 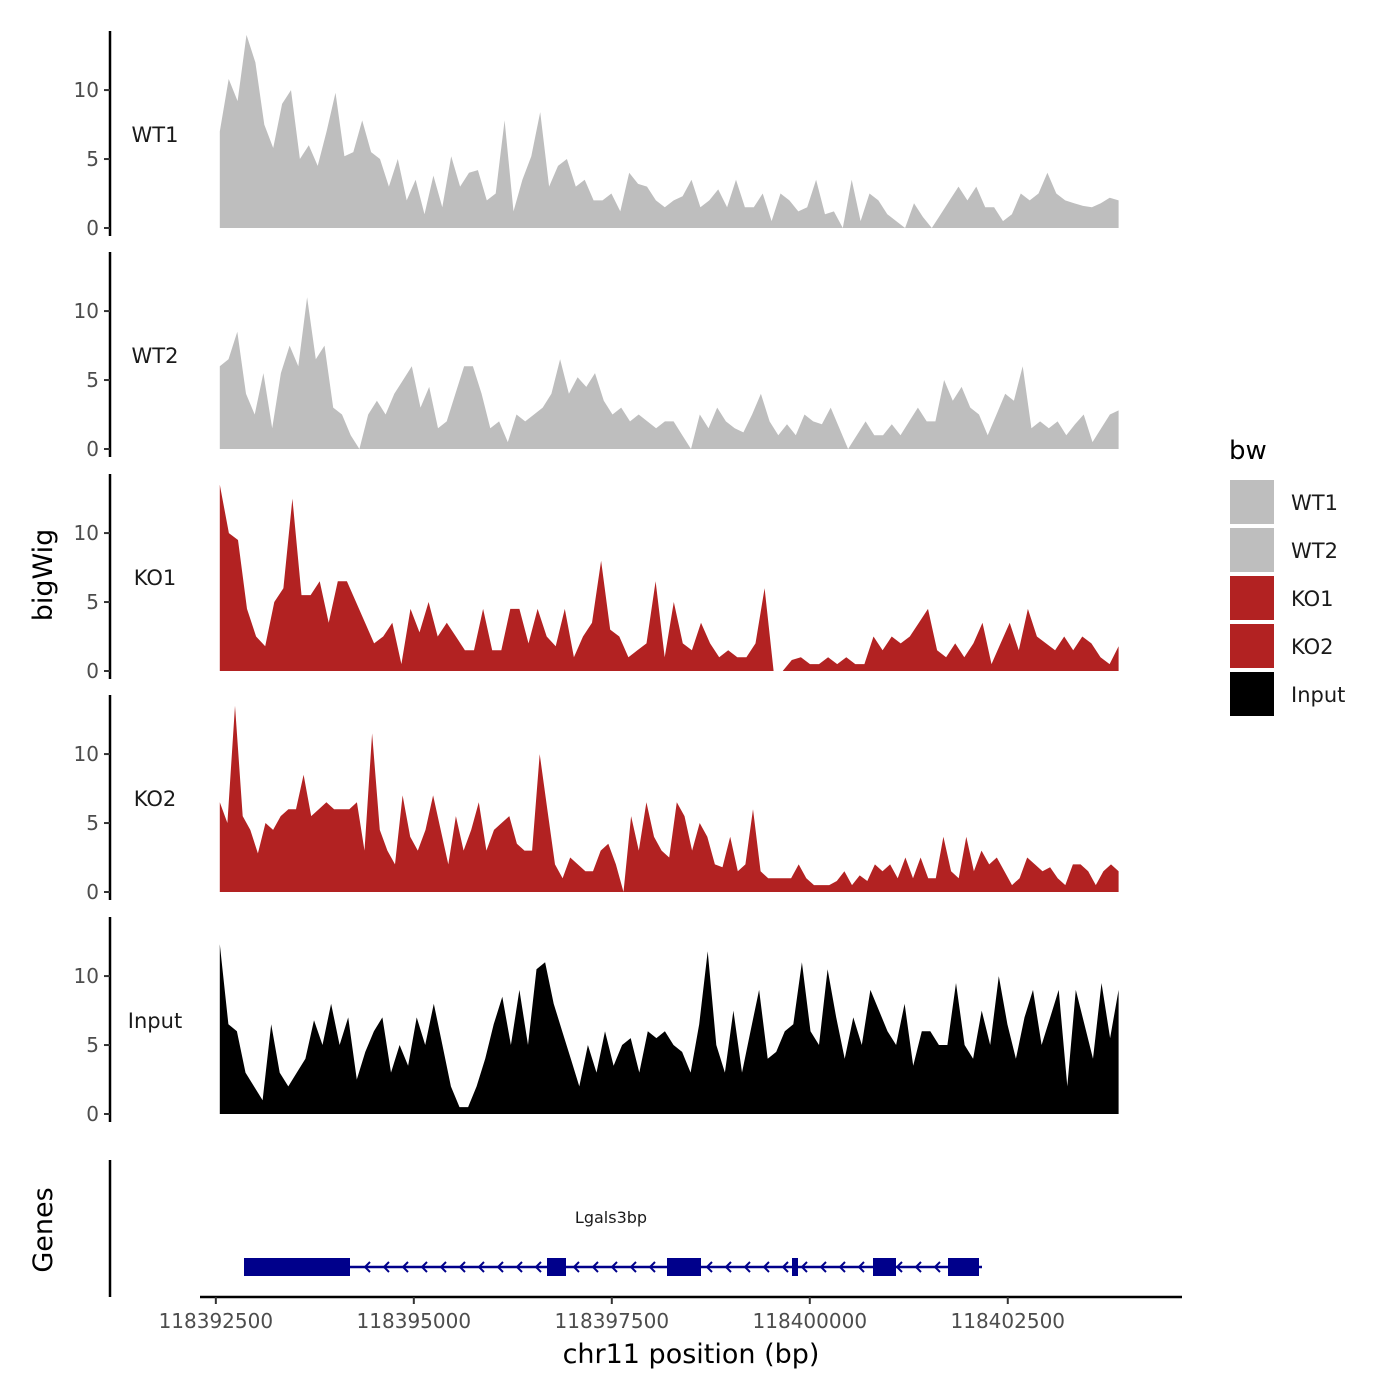 What do you see at coordinates (155, 578) in the screenshot?
I see `track-label: KO1` at bounding box center [155, 578].